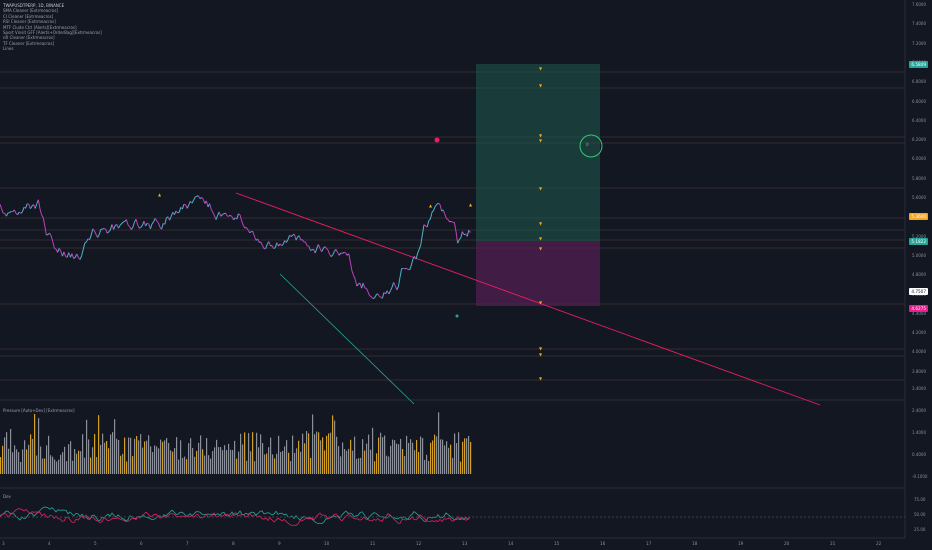  What do you see at coordinates (30, 11) in the screenshot?
I see `indicator-item: SMA Cleaner [Extrmeacros]` at bounding box center [30, 11].